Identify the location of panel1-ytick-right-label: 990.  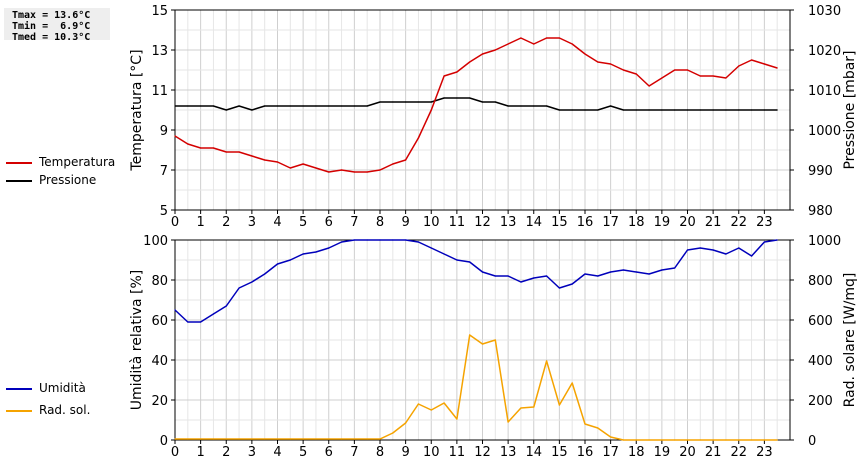
(820, 171).